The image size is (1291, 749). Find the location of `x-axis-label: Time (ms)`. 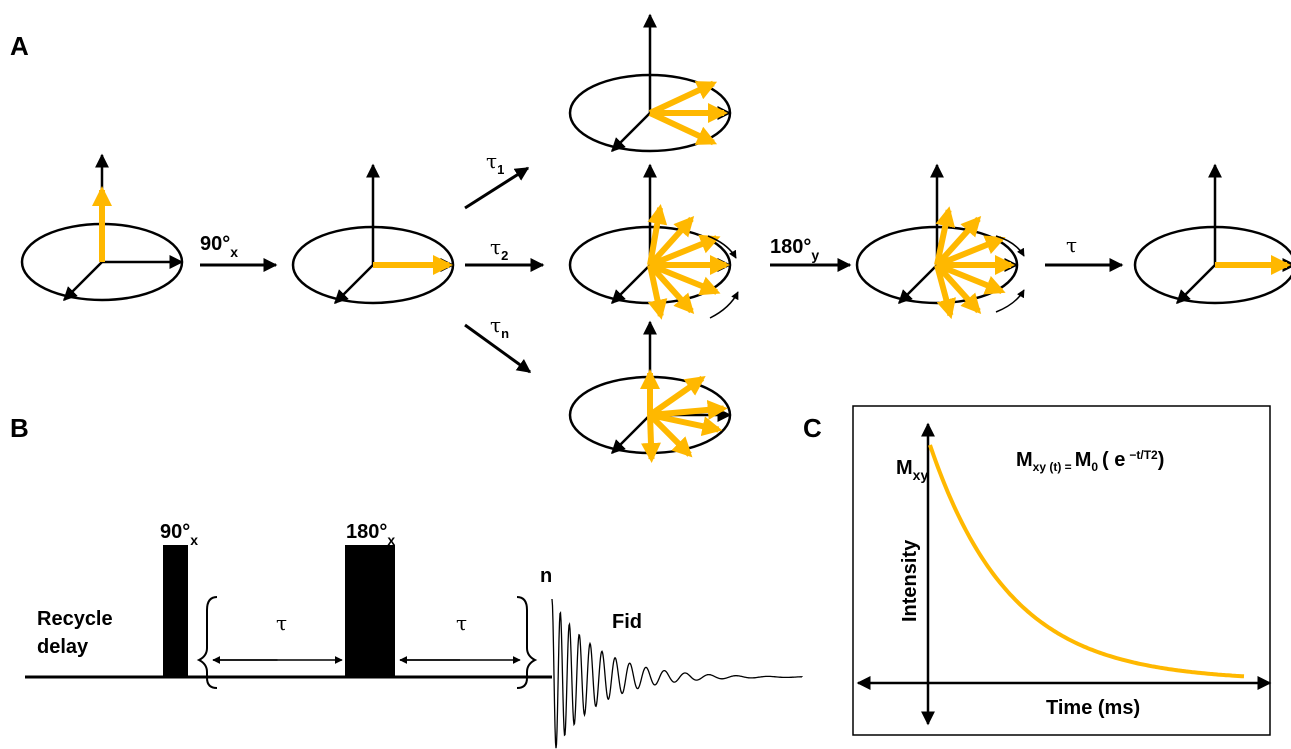

x-axis-label: Time (ms) is located at coordinates (1093, 708).